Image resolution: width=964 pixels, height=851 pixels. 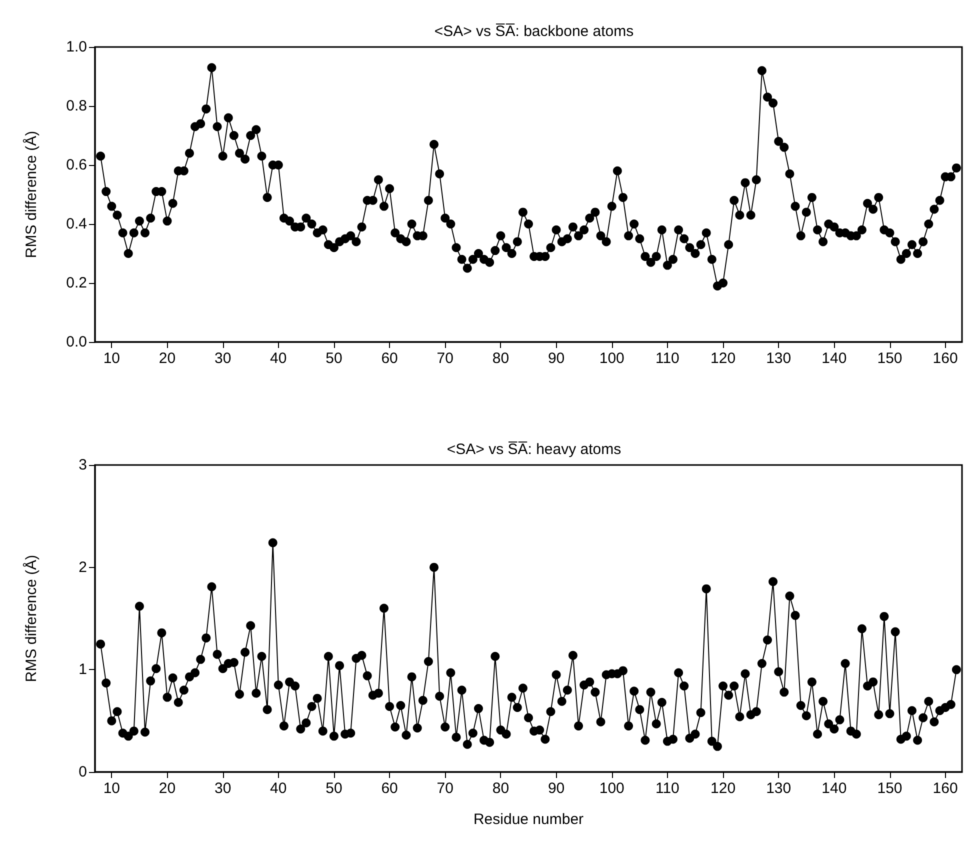 I want to click on y-tick-label: 1.0, so click(x=76, y=47).